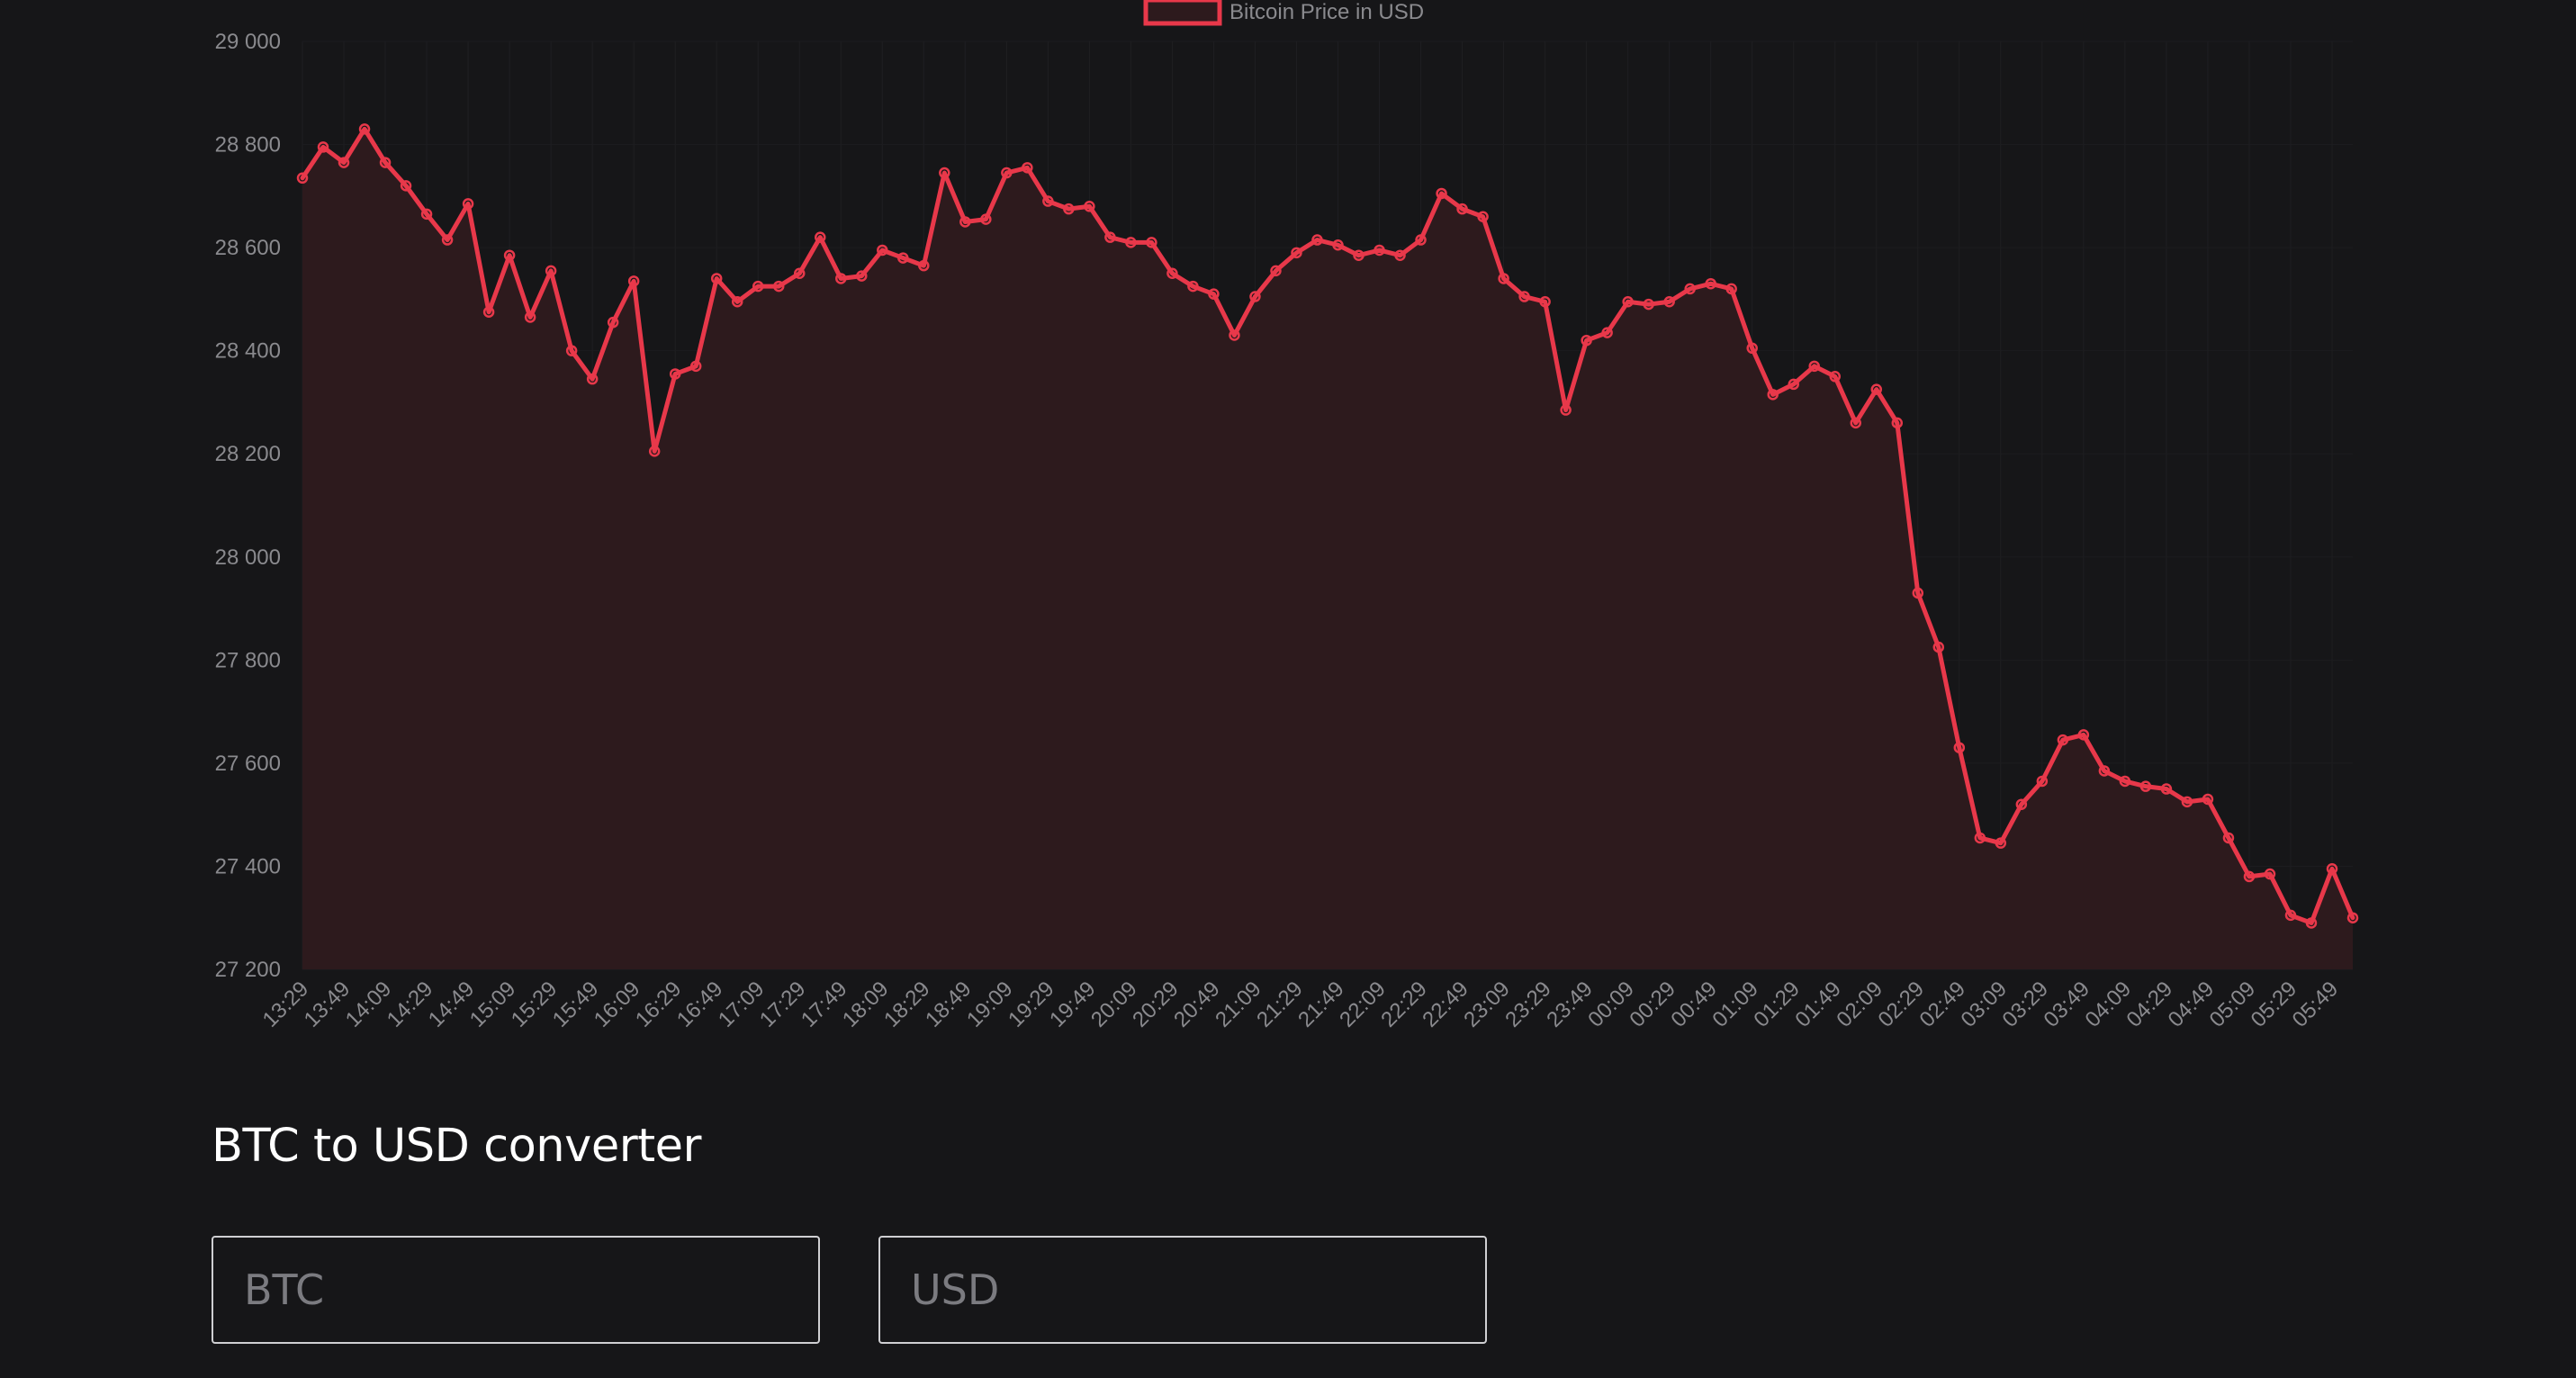 This screenshot has width=2576, height=1378. I want to click on x-tick-label: 15:09, so click(493, 1004).